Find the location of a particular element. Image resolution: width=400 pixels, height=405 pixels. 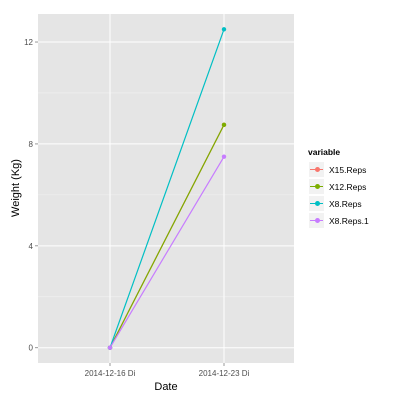

x-tick-label: 2014-12-16 Di is located at coordinates (110, 373).